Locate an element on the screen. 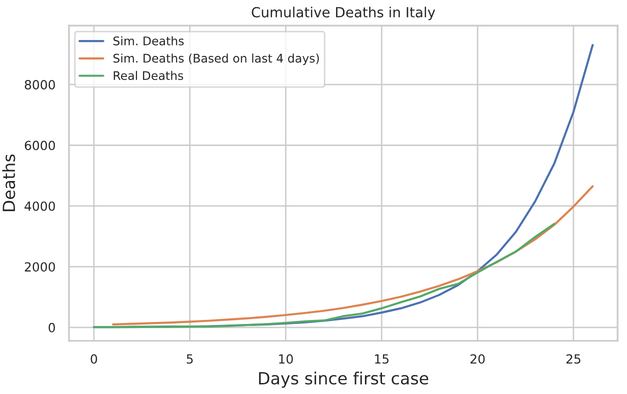  x-tick-label: 10 is located at coordinates (286, 359).